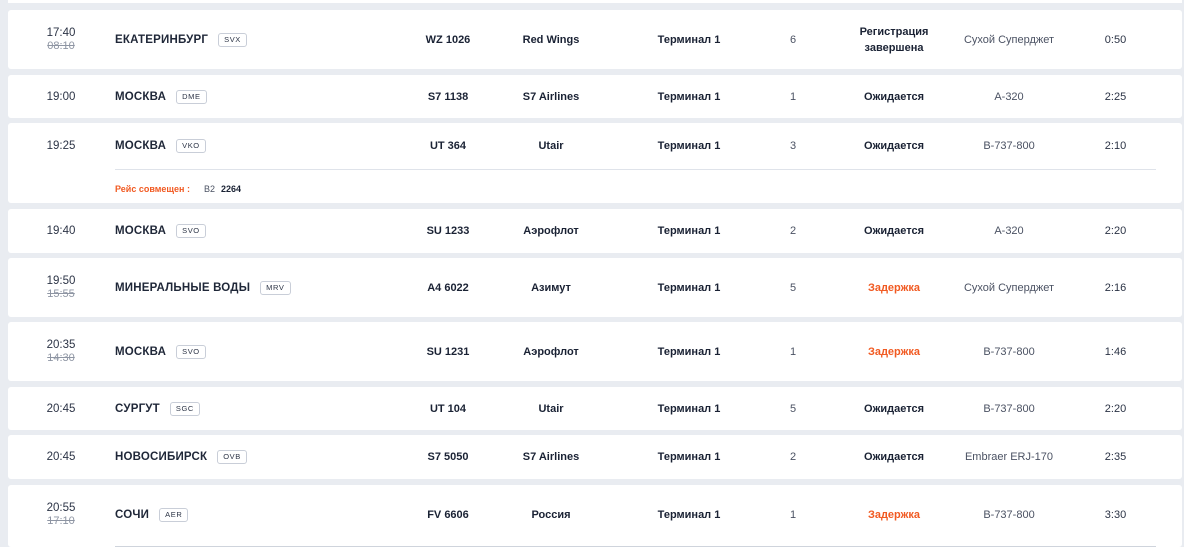  Describe the element at coordinates (551, 287) in the screenshot. I see `airline: Азимут` at that location.